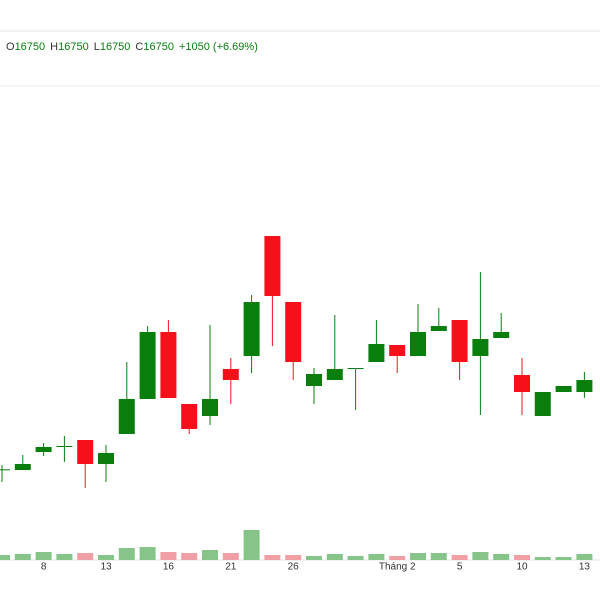  What do you see at coordinates (169, 567) in the screenshot?
I see `x-tick-label: 16` at bounding box center [169, 567].